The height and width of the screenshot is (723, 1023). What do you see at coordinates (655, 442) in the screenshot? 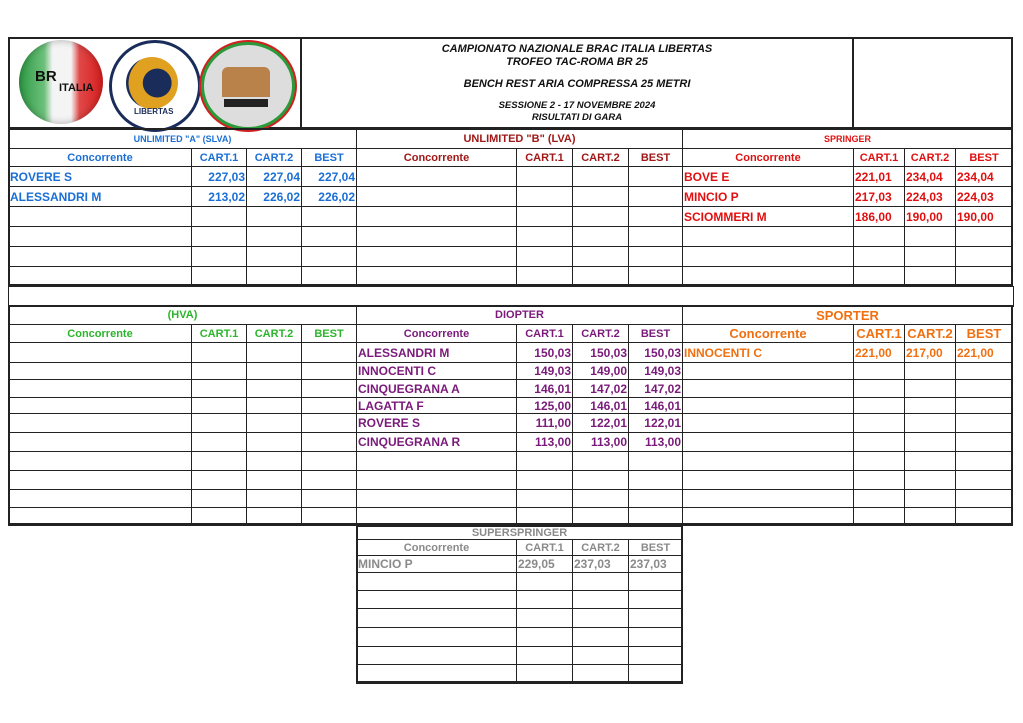
I see `score-cell: 113,00` at bounding box center [655, 442].